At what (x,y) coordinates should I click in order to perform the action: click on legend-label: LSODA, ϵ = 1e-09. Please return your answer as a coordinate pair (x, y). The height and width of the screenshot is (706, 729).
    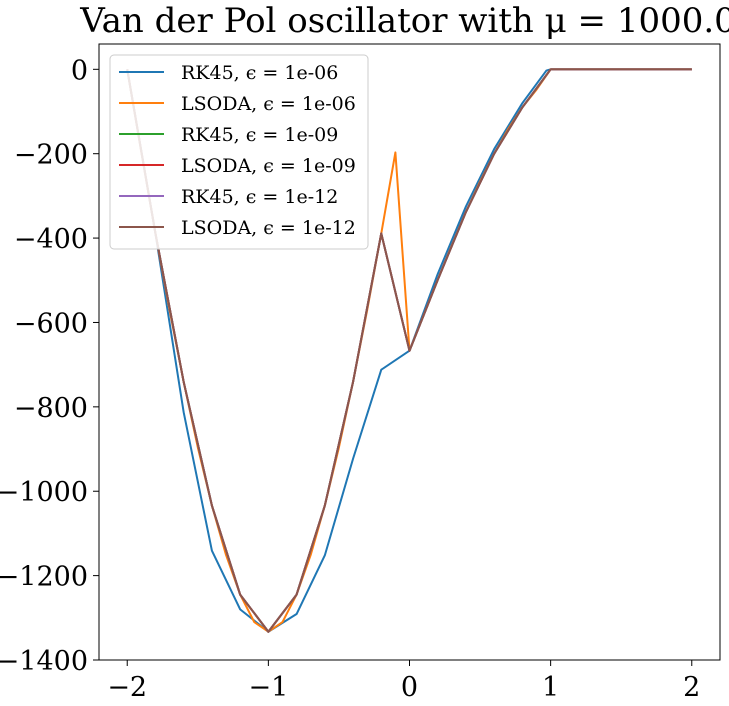
    Looking at the image, I should click on (268, 166).